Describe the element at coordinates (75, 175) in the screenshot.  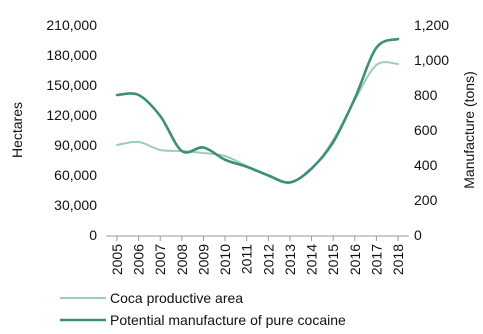
I see `y-tick-label: 60,000` at that location.